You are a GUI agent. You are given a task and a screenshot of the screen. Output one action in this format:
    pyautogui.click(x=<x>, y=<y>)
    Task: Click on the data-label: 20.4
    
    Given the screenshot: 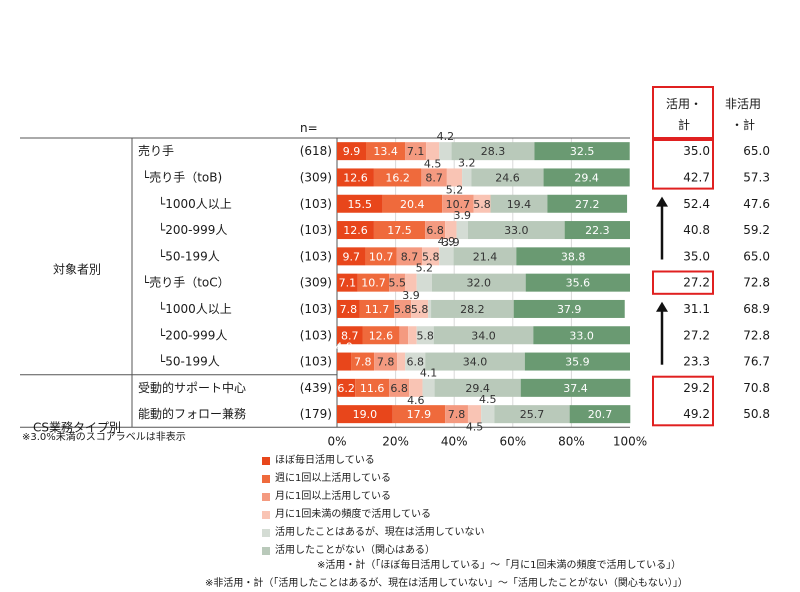 What is the action you would take?
    pyautogui.click(x=412, y=204)
    